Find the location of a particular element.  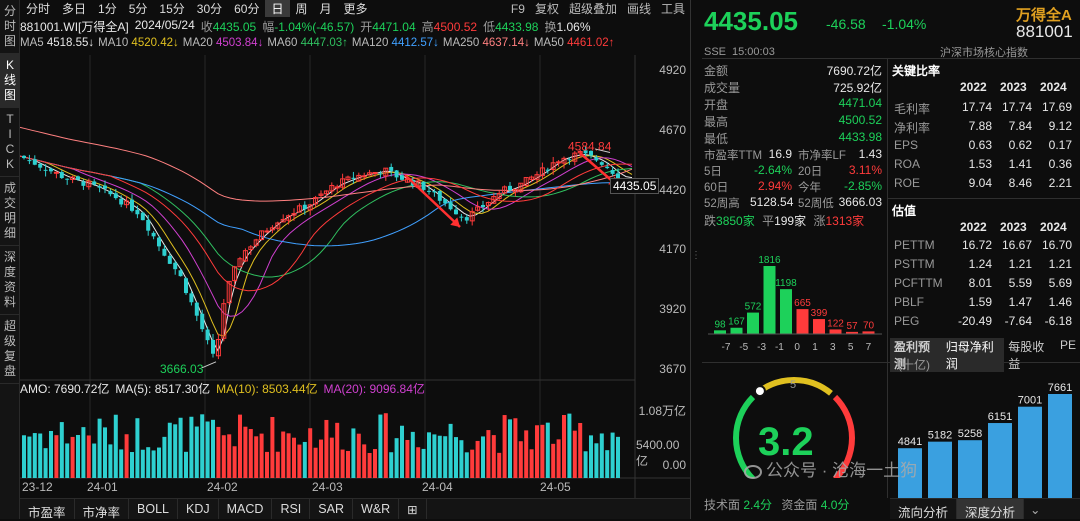

ma-value: 4503.84↓ is located at coordinates (240, 43).